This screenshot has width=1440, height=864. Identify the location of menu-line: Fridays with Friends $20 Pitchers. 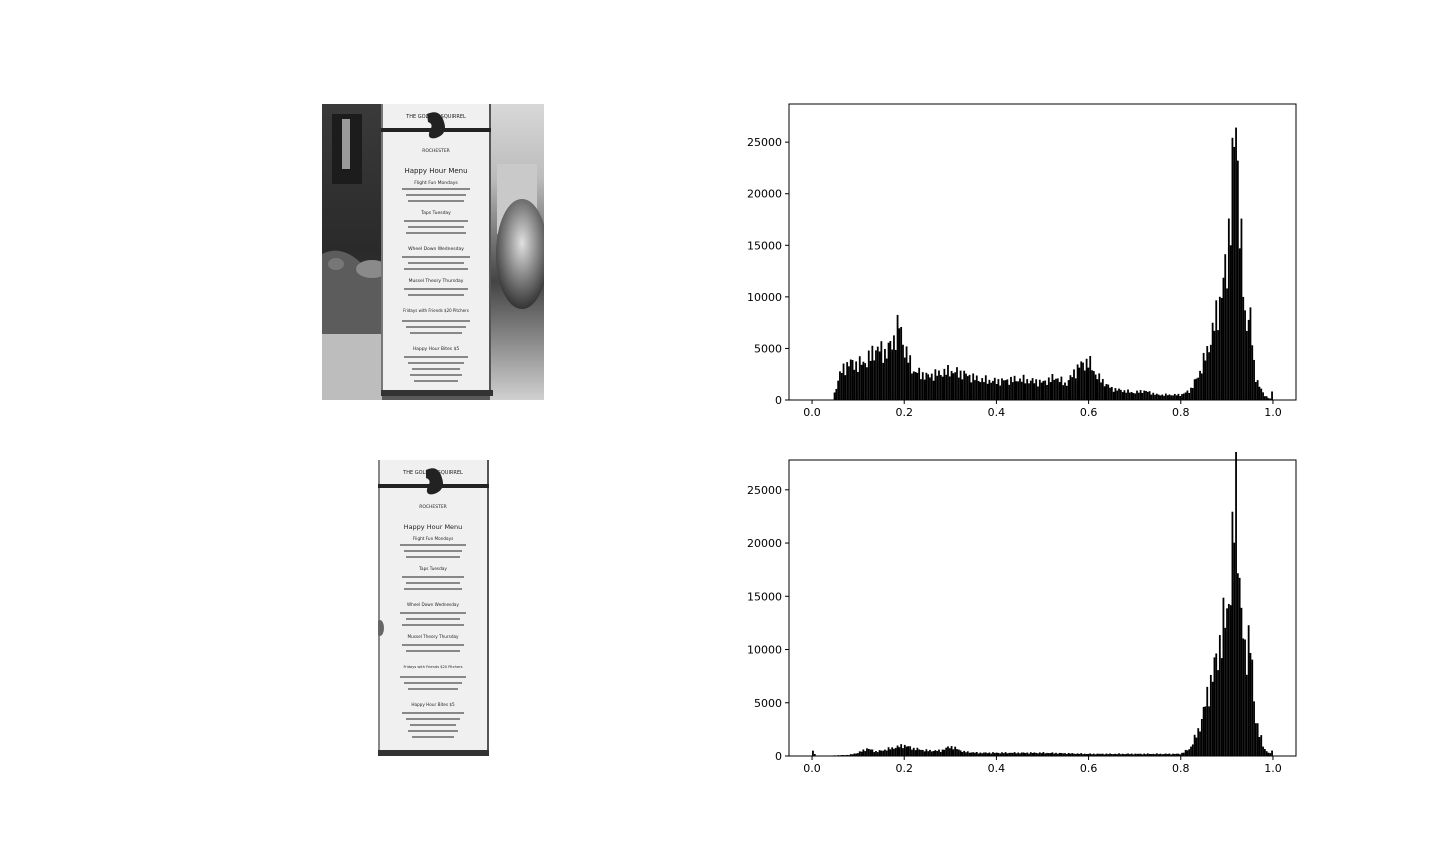
(432, 667).